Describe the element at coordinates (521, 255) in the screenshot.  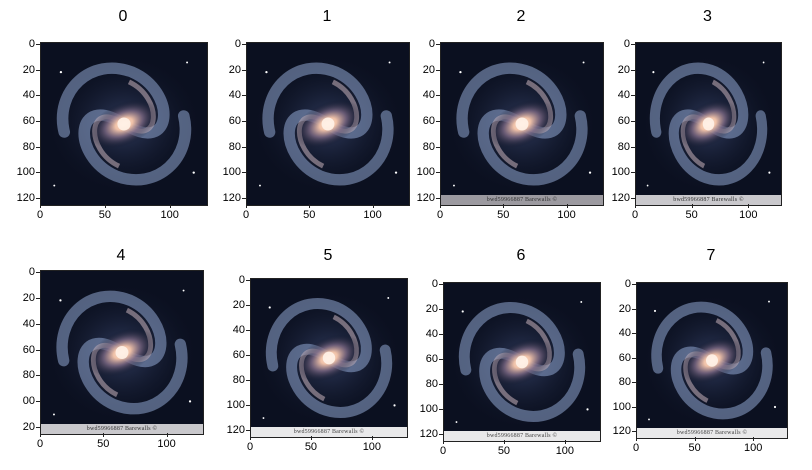
I see `subplot-title: 6` at that location.